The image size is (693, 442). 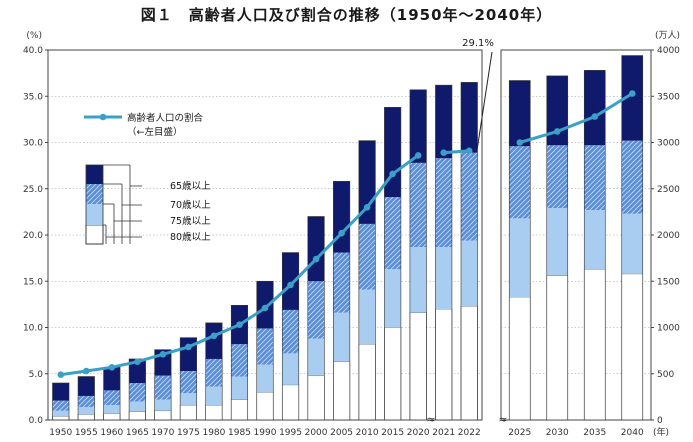 What do you see at coordinates (576, 118) in the screenshot?
I see `ratio-line` at bounding box center [576, 118].